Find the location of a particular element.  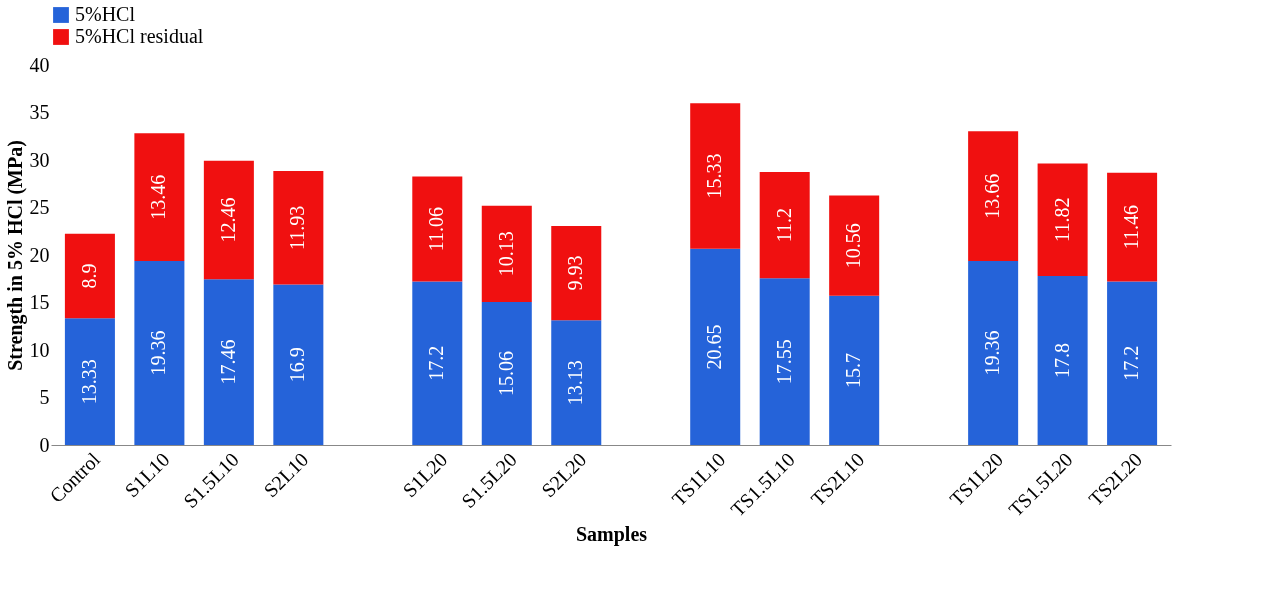

y-tick-label: 40 is located at coordinates (39, 64).